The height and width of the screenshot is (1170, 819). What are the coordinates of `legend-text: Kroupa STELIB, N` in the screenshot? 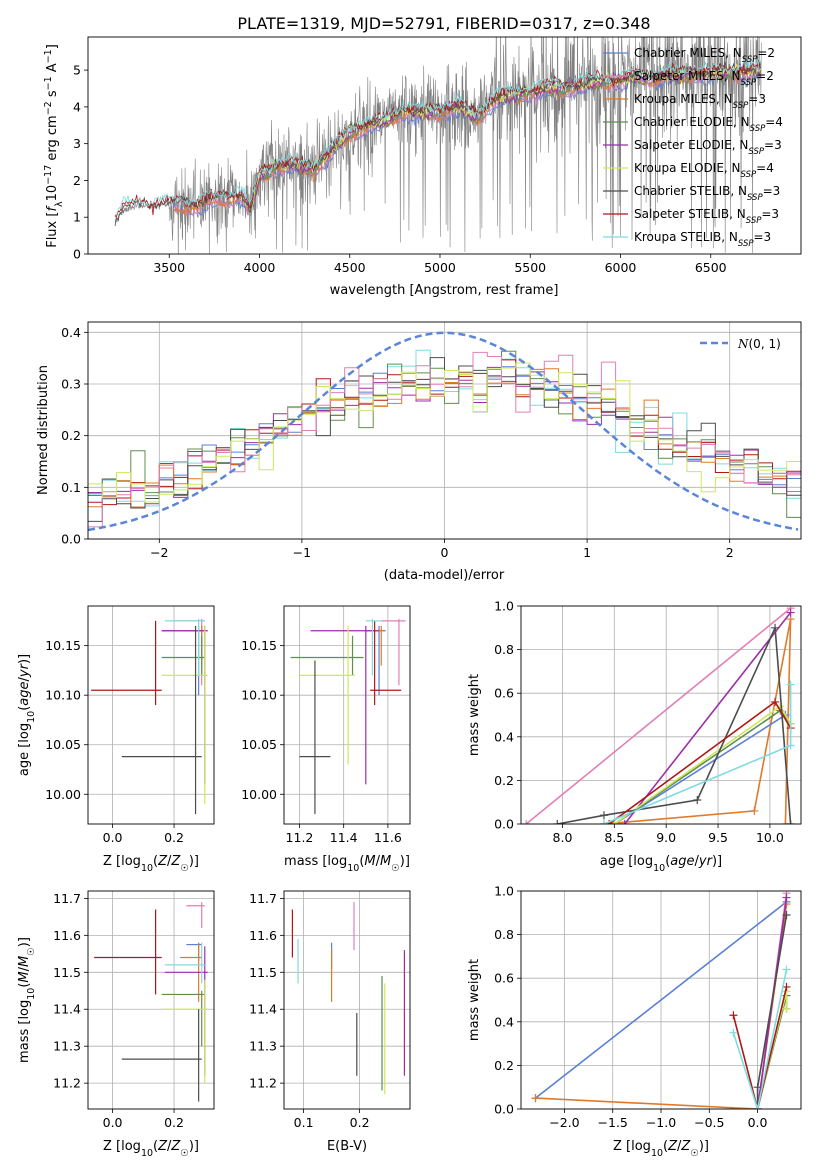 It's located at (686, 237).